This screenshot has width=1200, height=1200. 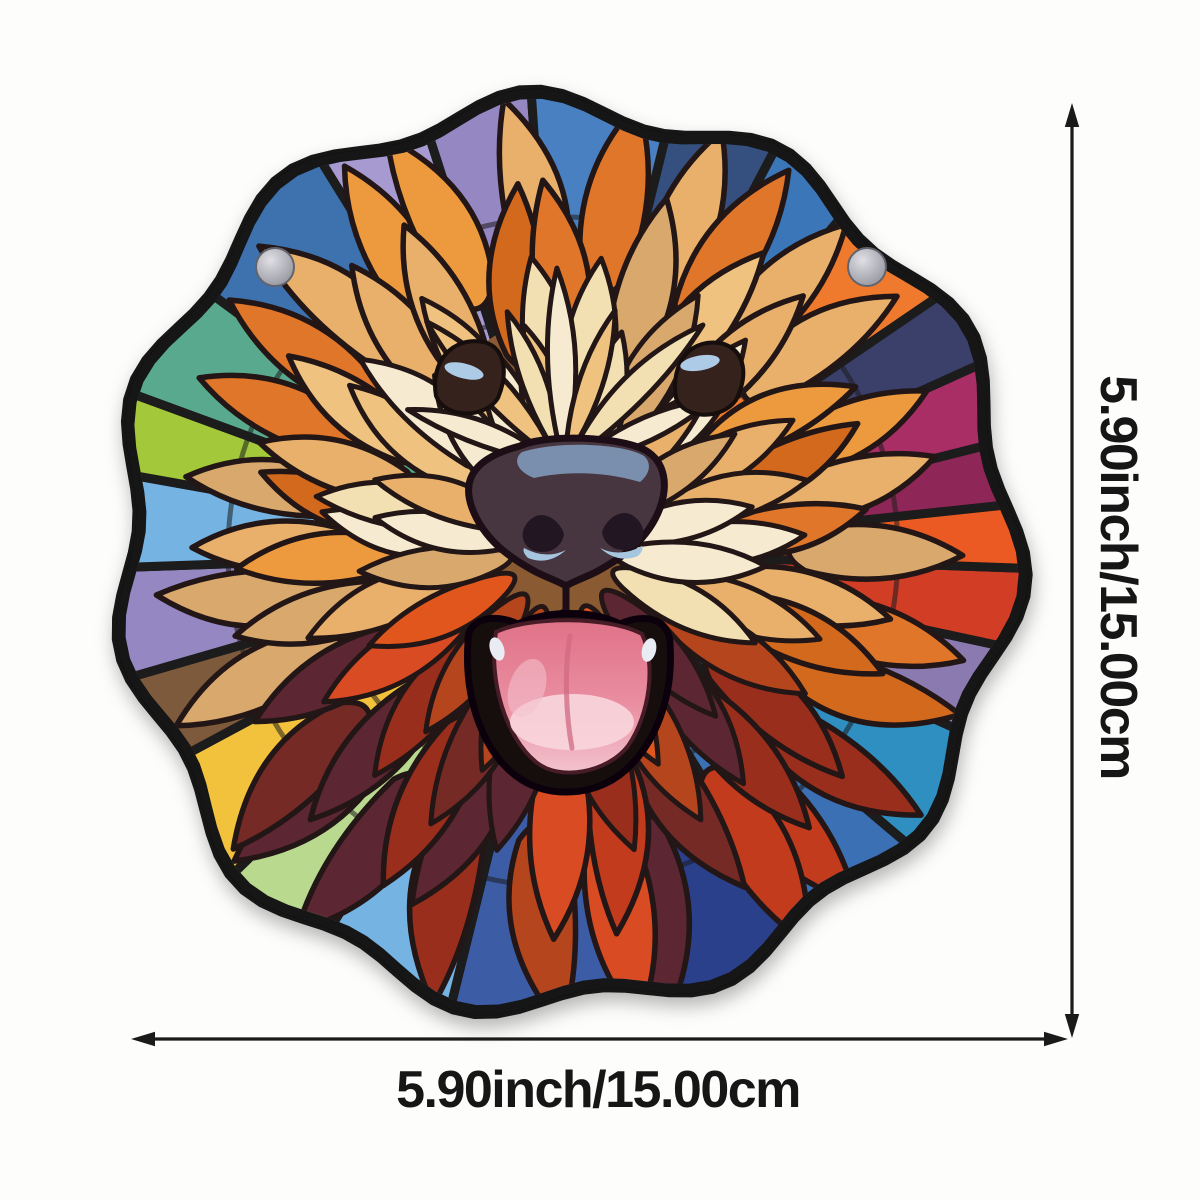 I want to click on tongue-crease, so click(x=569, y=692).